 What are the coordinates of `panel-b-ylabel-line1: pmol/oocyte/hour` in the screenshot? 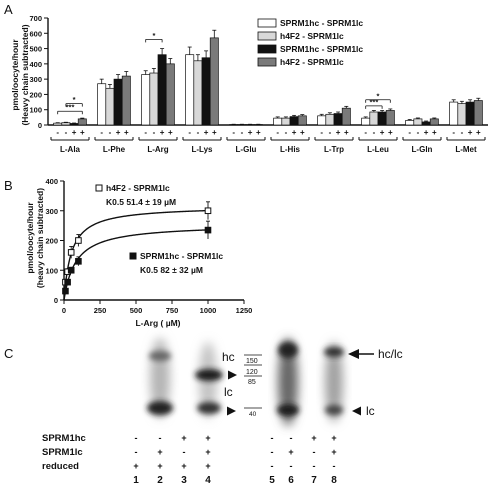 It's located at (30, 238).